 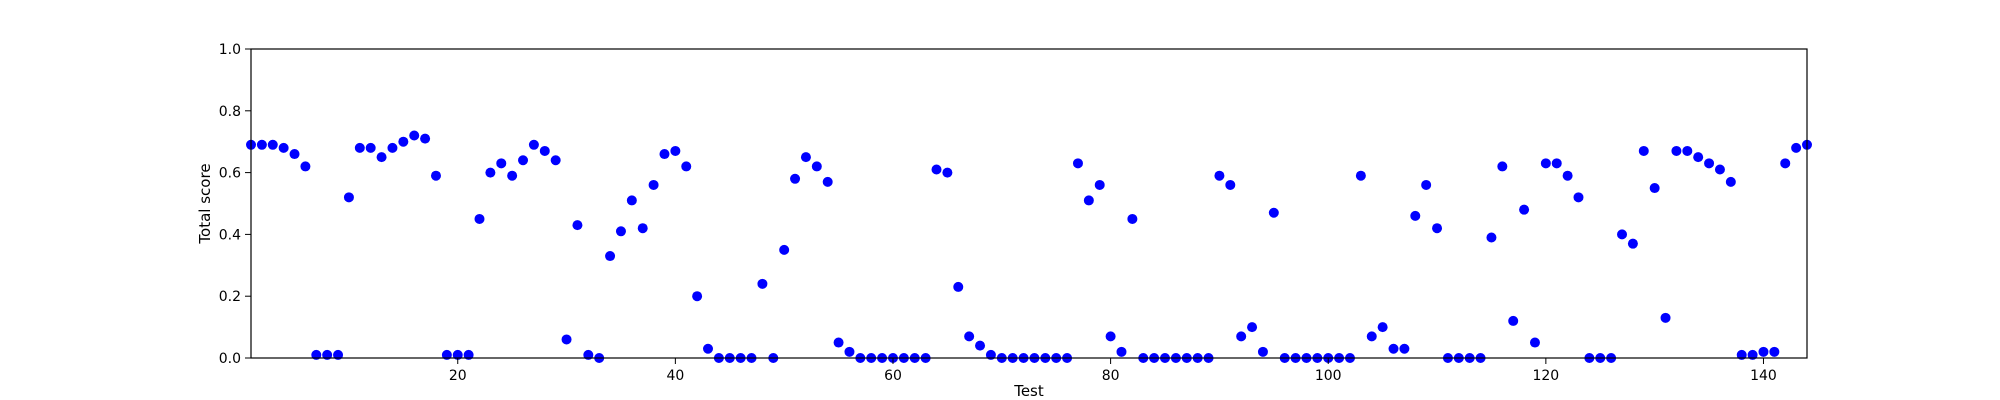 What do you see at coordinates (1328, 376) in the screenshot?
I see `x-tick-label: 100` at bounding box center [1328, 376].